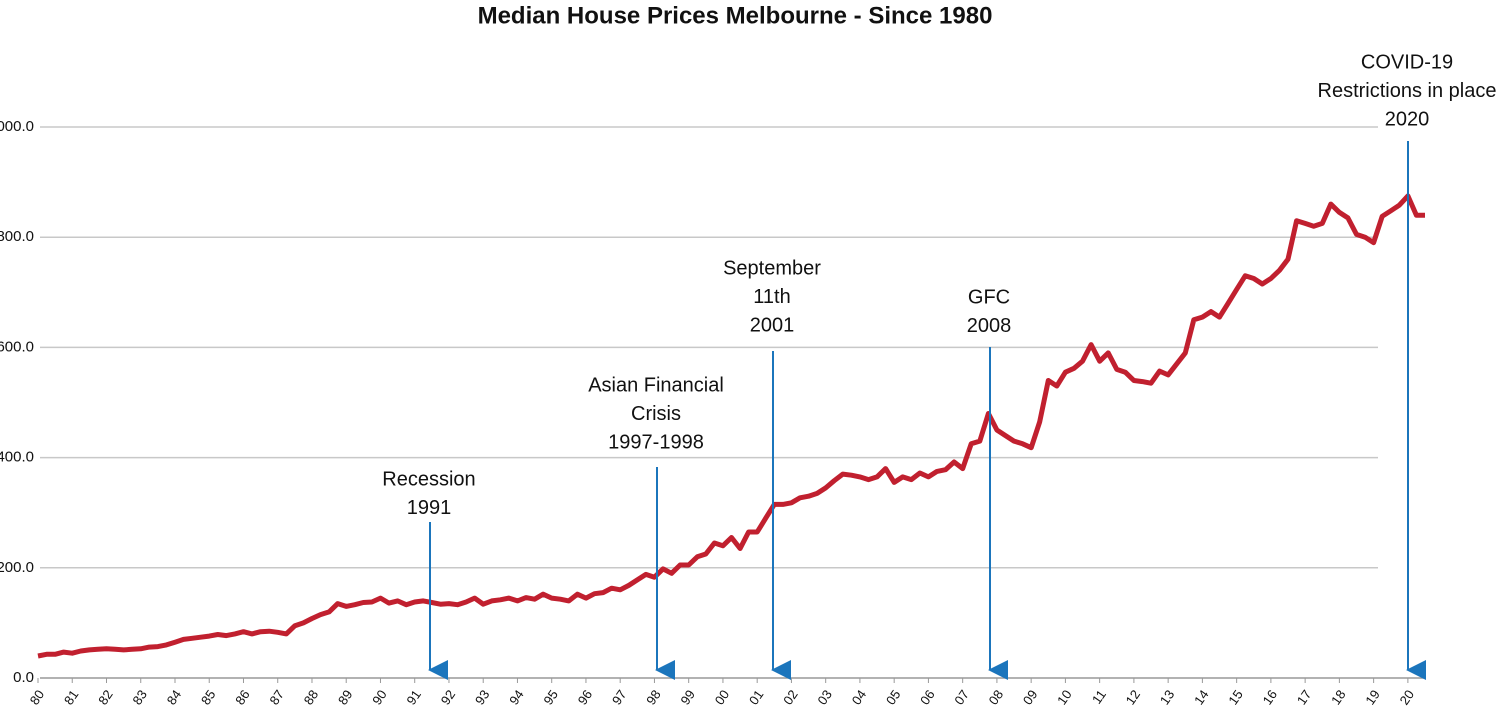  What do you see at coordinates (1304, 697) in the screenshot?
I see `x-tick-label: 17` at bounding box center [1304, 697].